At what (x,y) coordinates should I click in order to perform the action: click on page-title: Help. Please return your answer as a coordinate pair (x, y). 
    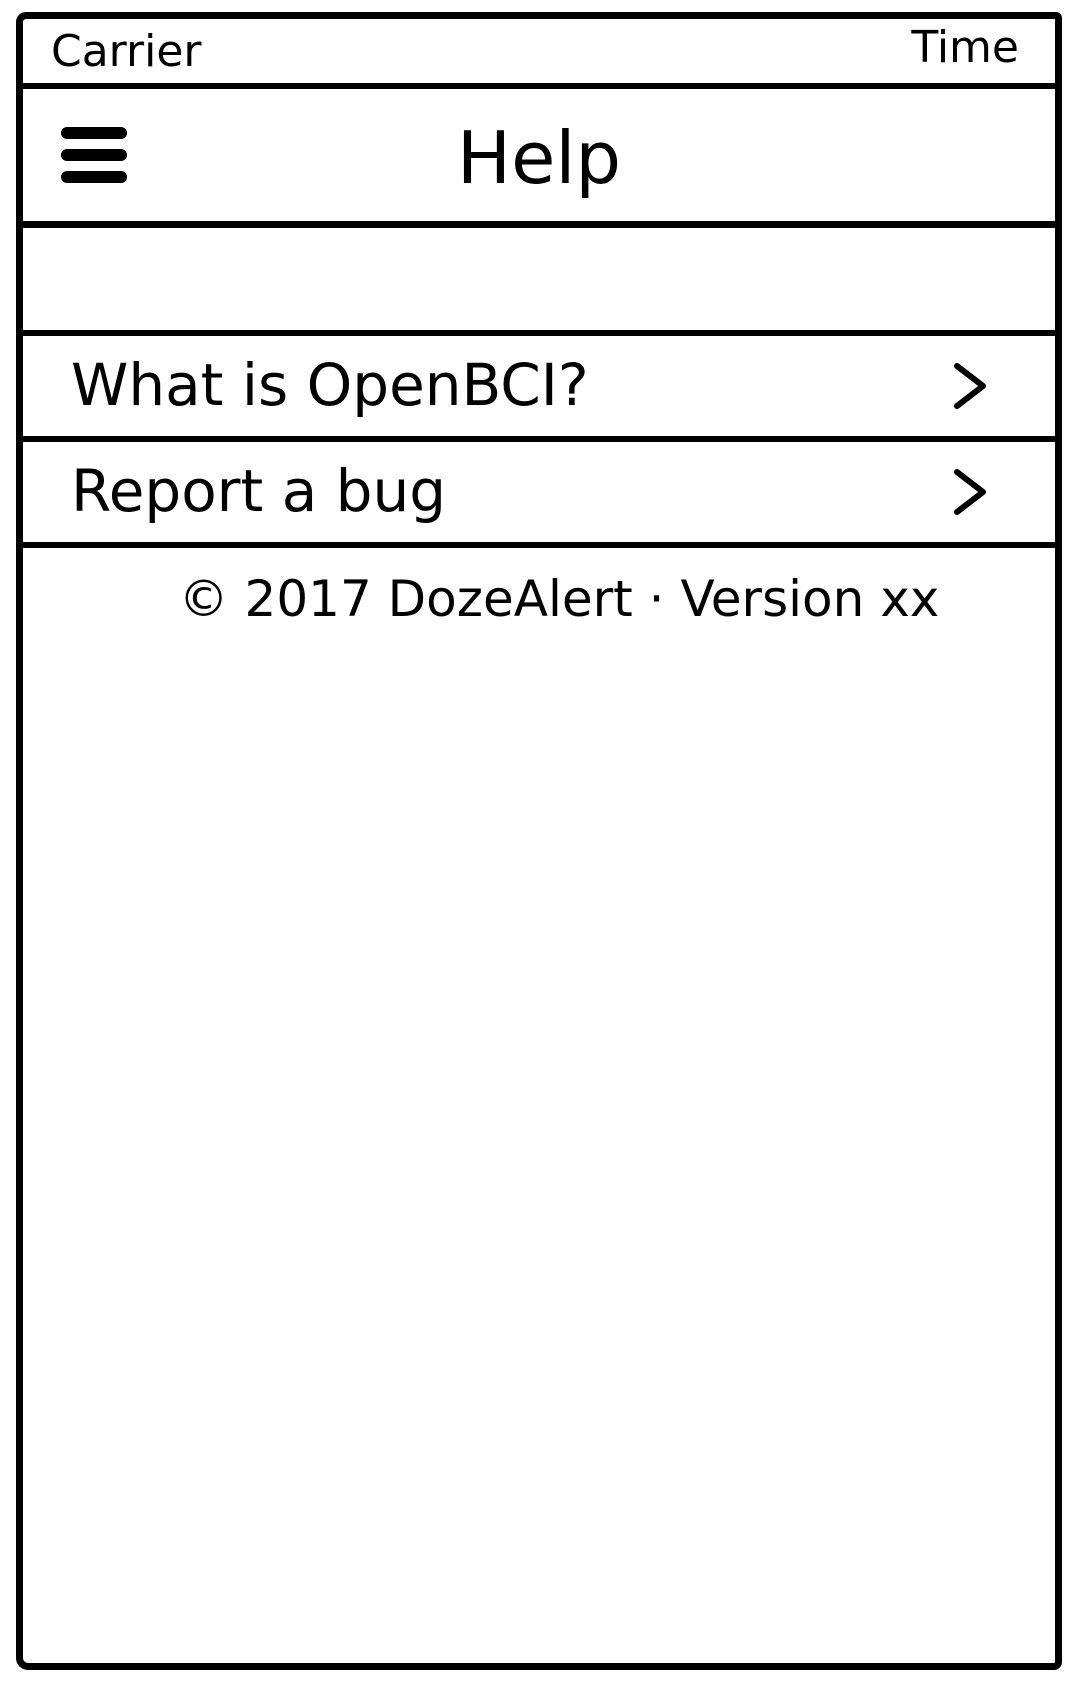
    Looking at the image, I should click on (539, 158).